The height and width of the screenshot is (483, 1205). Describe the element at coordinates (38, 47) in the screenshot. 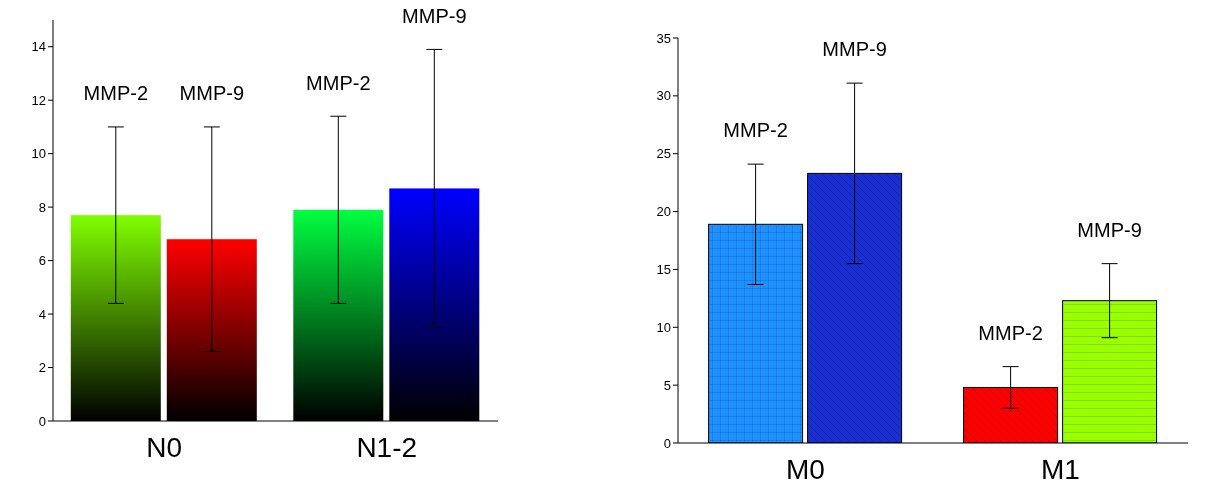

I see `y-tick-label: 14` at that location.